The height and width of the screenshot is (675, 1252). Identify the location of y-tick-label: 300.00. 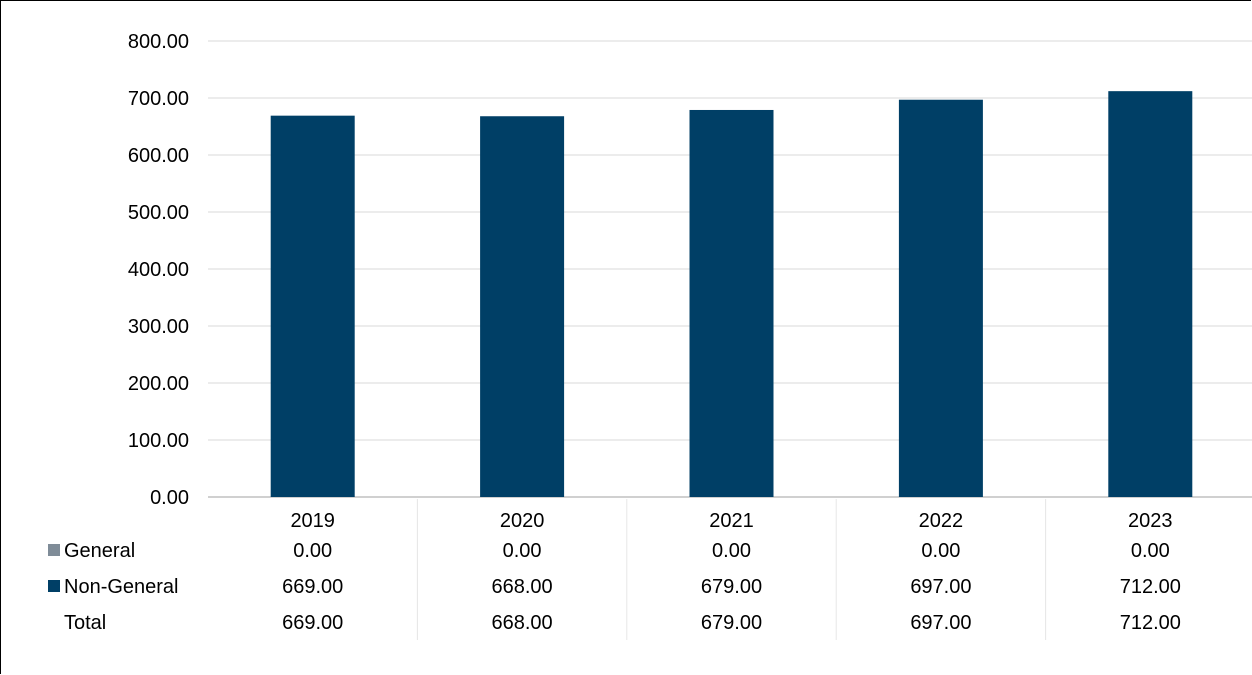
(158, 327).